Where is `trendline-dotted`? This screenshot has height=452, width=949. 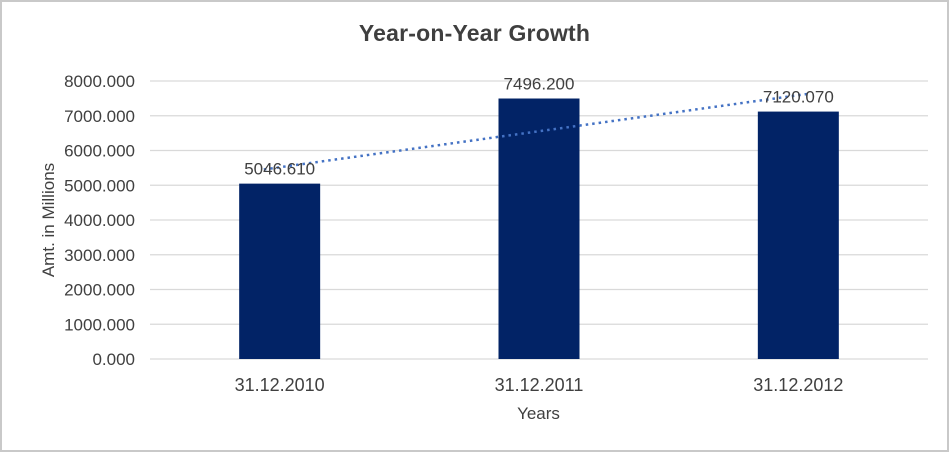 trendline-dotted is located at coordinates (537, 131).